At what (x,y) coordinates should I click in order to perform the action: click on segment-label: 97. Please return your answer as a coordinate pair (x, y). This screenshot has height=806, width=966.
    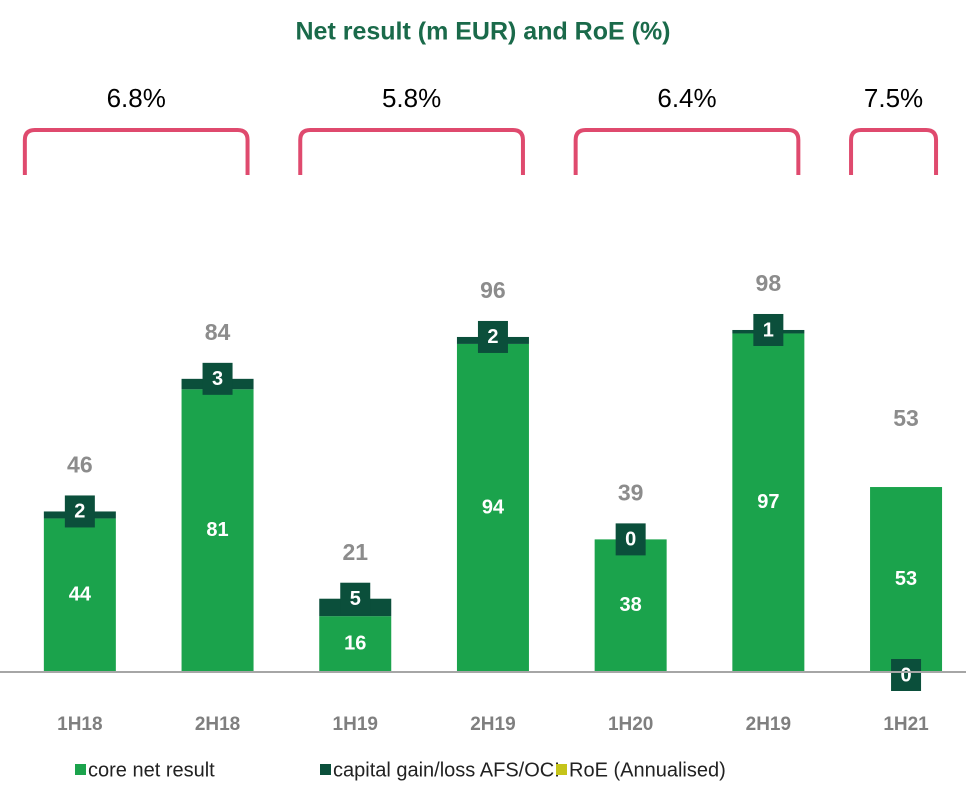
    Looking at the image, I should click on (768, 502).